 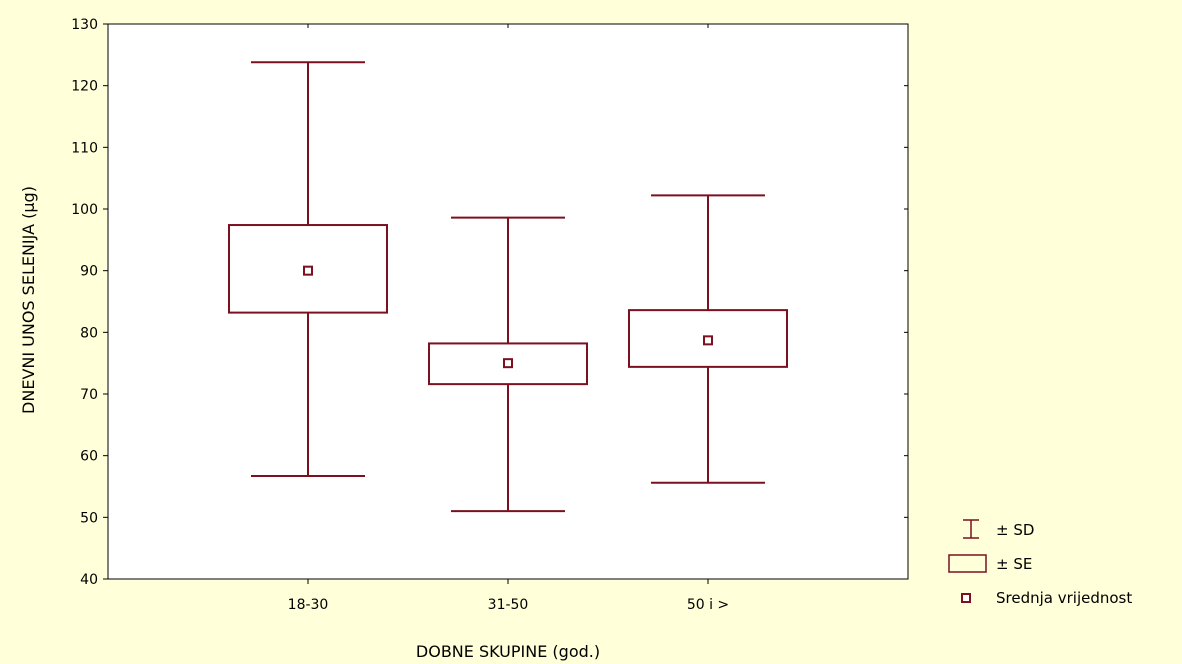 What do you see at coordinates (1064, 598) in the screenshot?
I see `legend-label-mean: Srednja vrijednost` at bounding box center [1064, 598].